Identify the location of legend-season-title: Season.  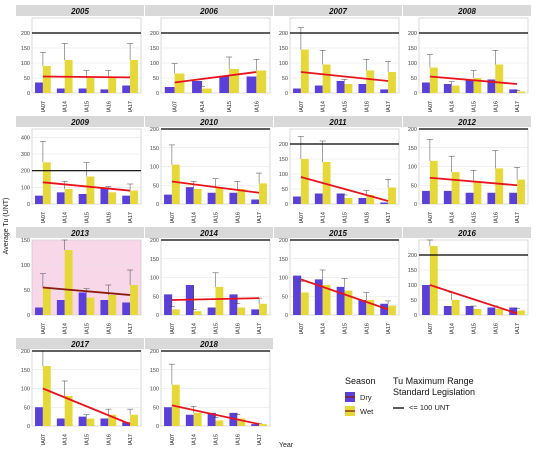
(360, 381).